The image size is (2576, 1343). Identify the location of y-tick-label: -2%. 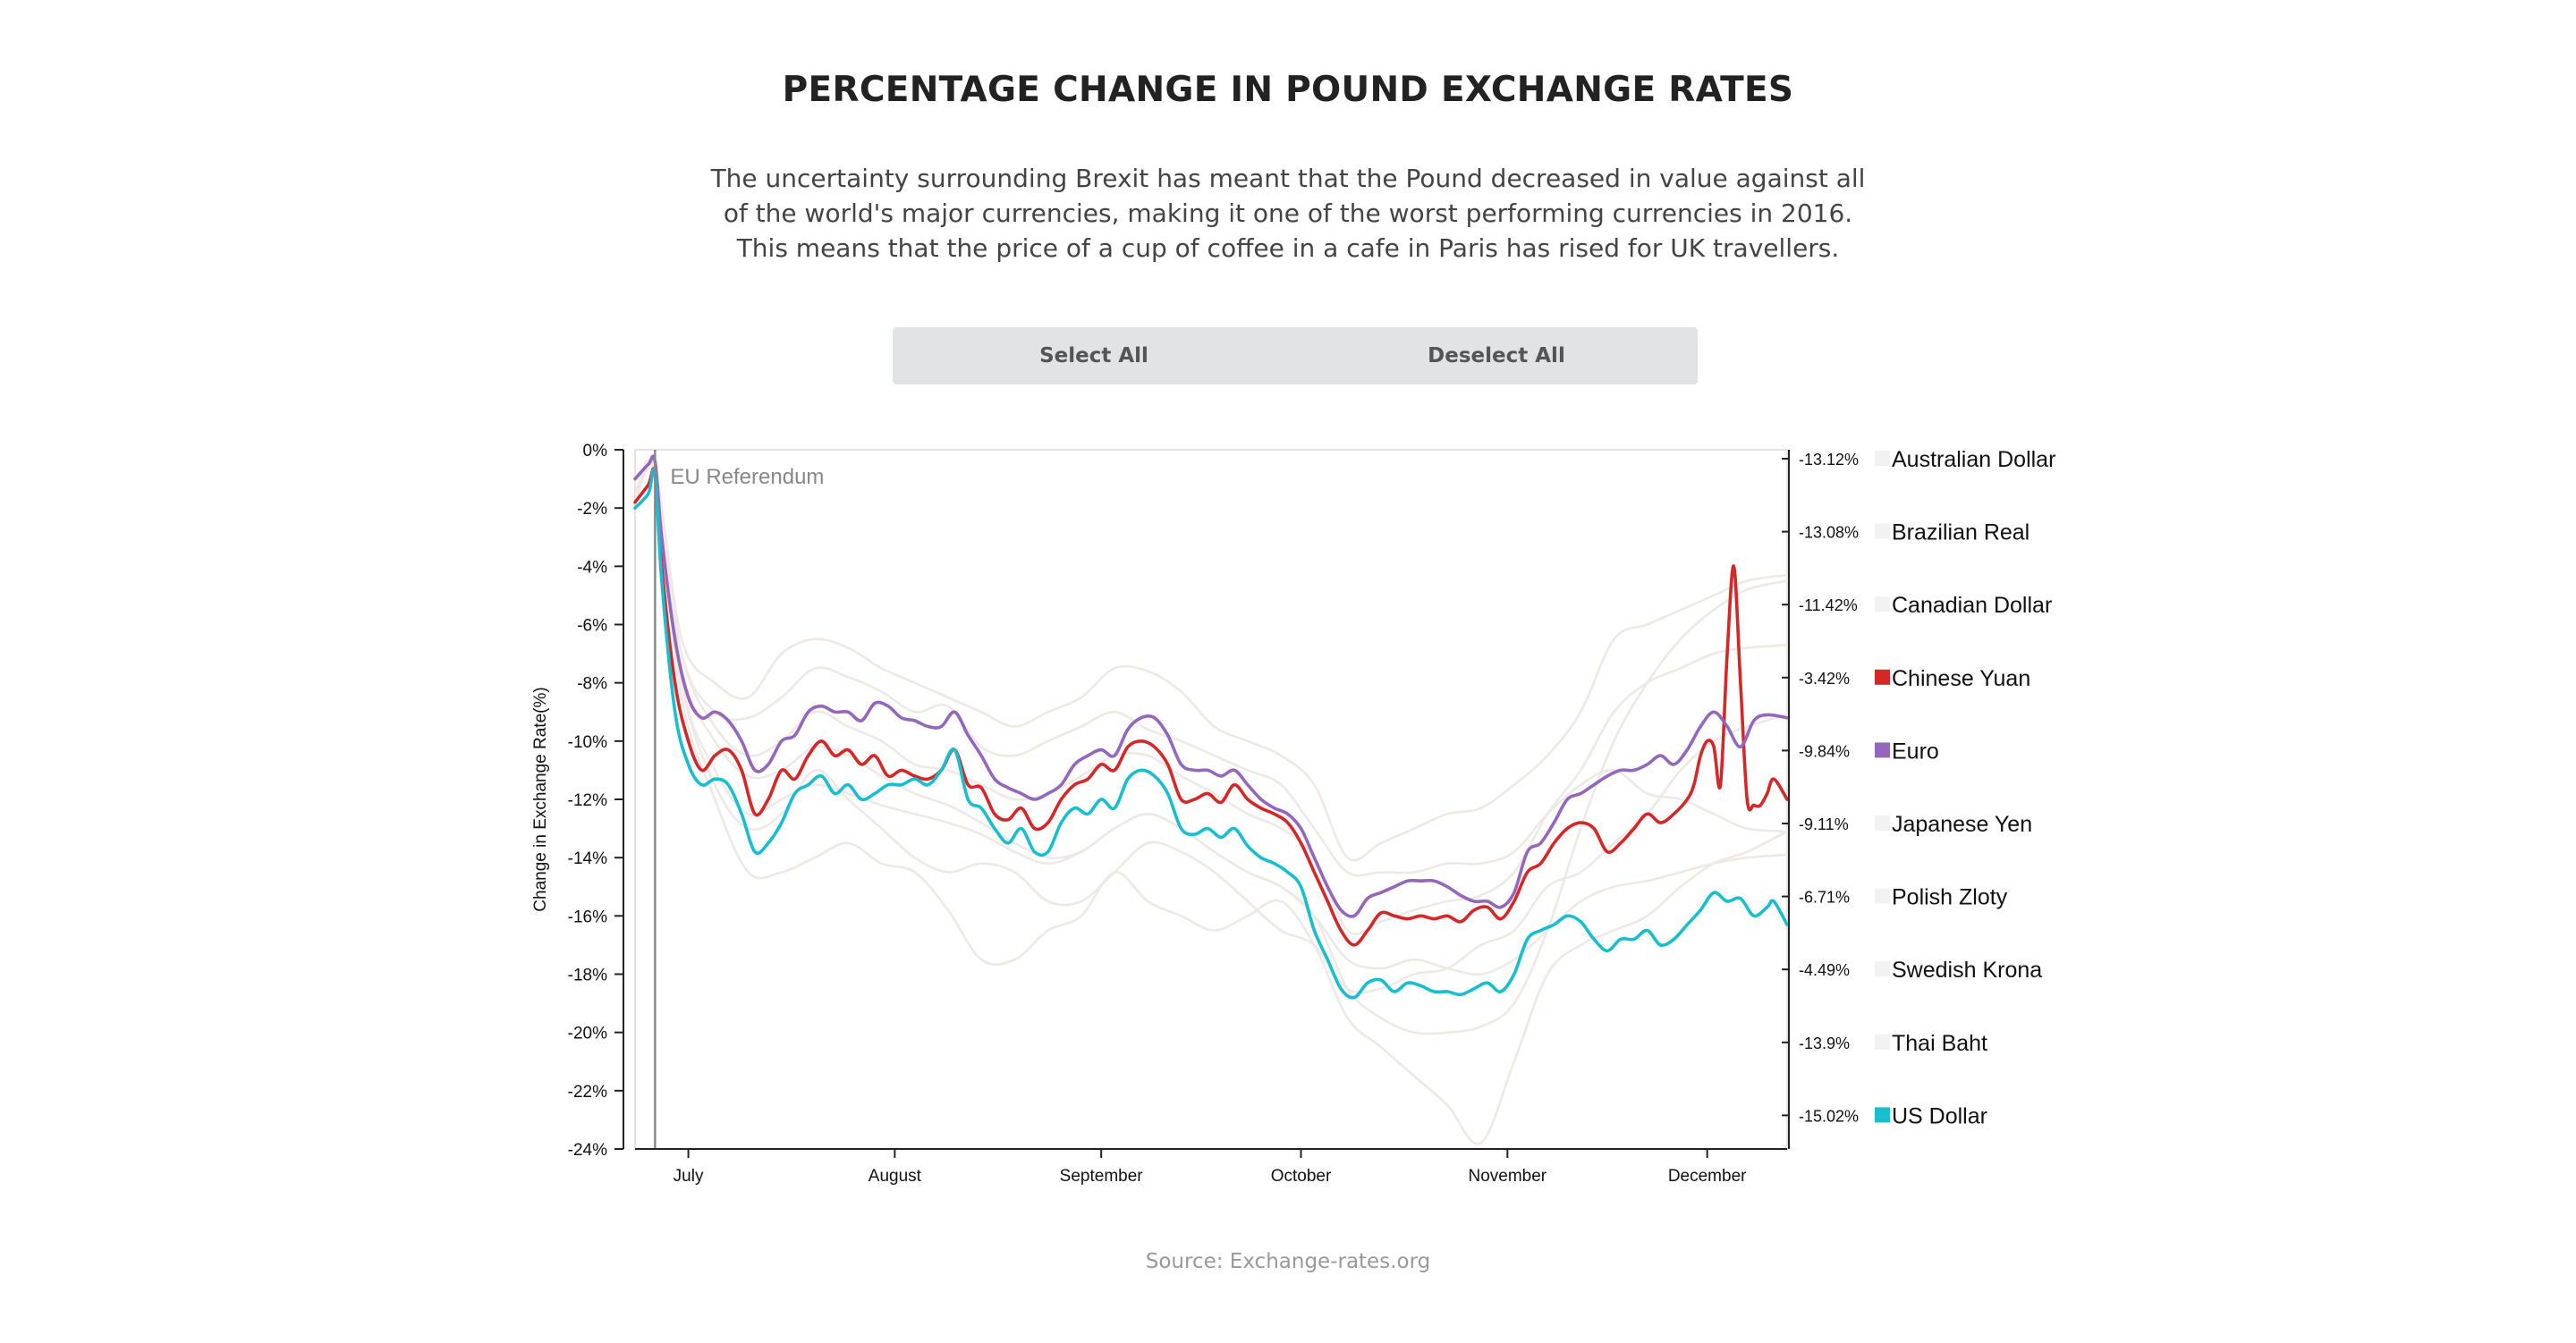
(592, 509).